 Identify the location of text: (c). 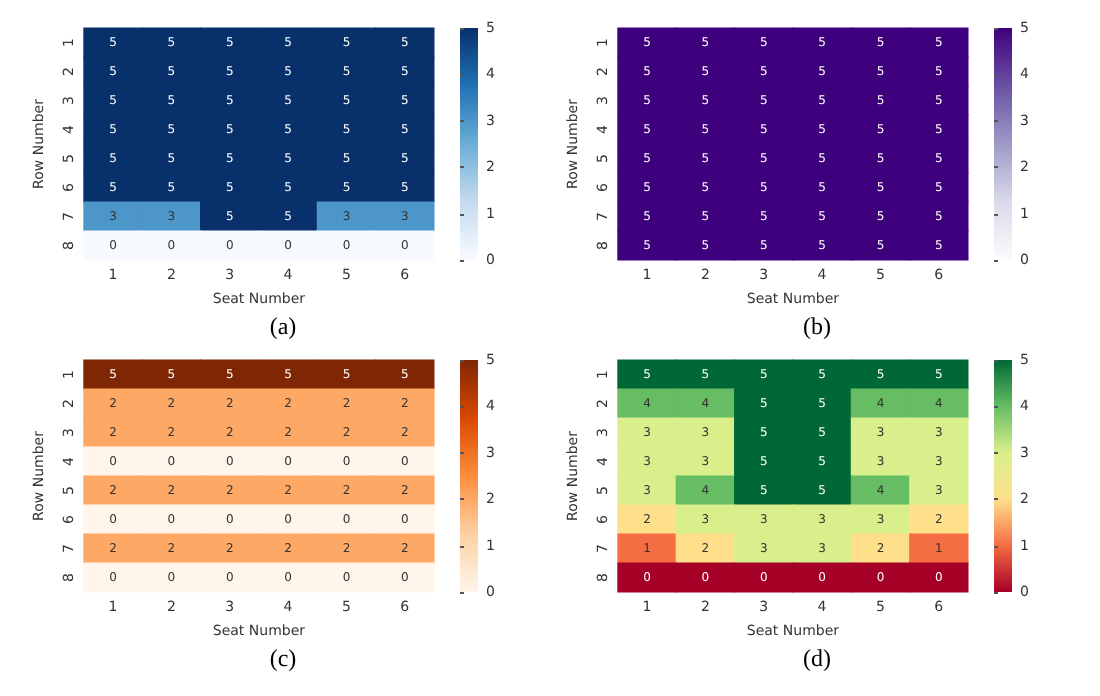
(283, 658).